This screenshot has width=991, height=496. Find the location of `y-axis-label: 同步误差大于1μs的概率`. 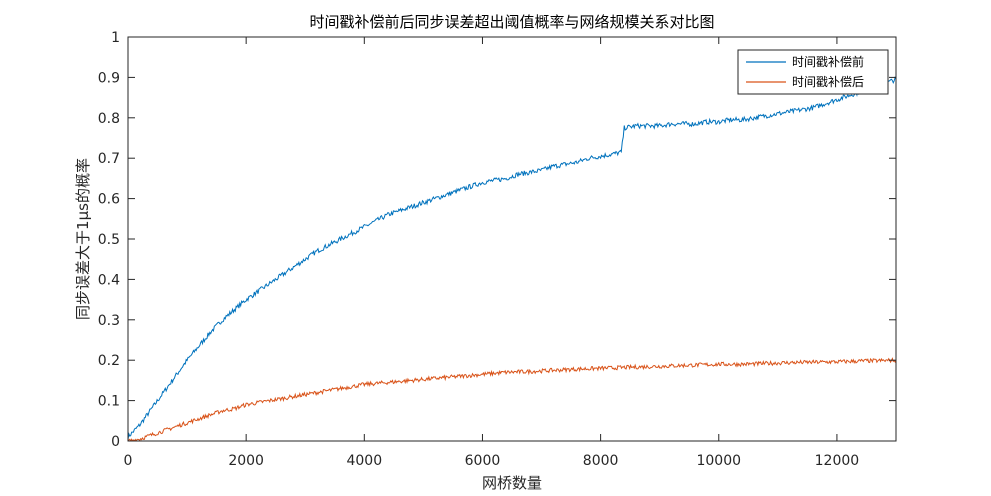

y-axis-label: 同步误差大于1μs的概率 is located at coordinates (83, 239).